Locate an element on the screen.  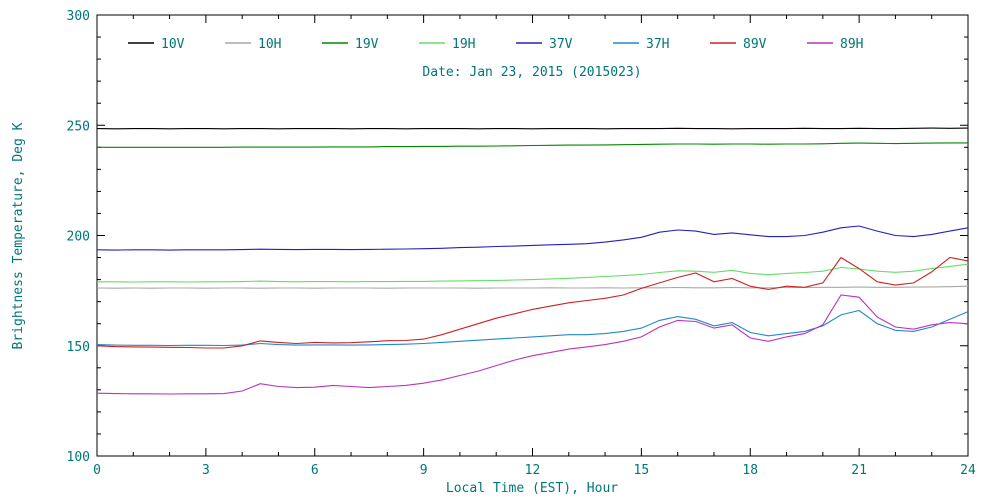
y-tick-label: 250 is located at coordinates (78, 126).